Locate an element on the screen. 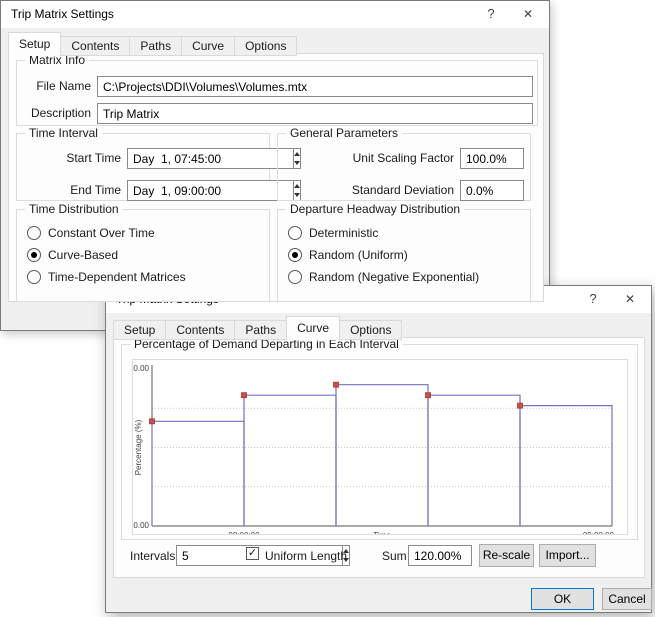  svg-text: 08:00:00 is located at coordinates (244, 532).